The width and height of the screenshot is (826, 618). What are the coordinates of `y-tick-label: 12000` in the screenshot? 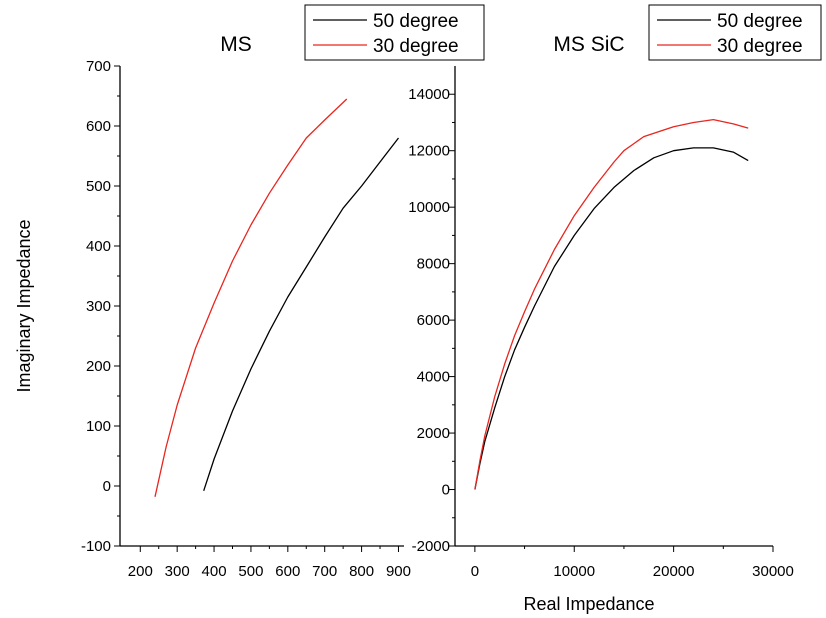 It's located at (429, 151).